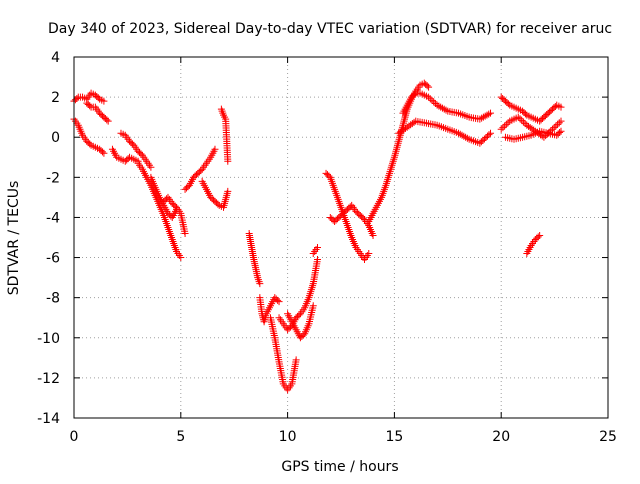 The image size is (640, 484). I want to click on series-arc-n, so click(298, 295).